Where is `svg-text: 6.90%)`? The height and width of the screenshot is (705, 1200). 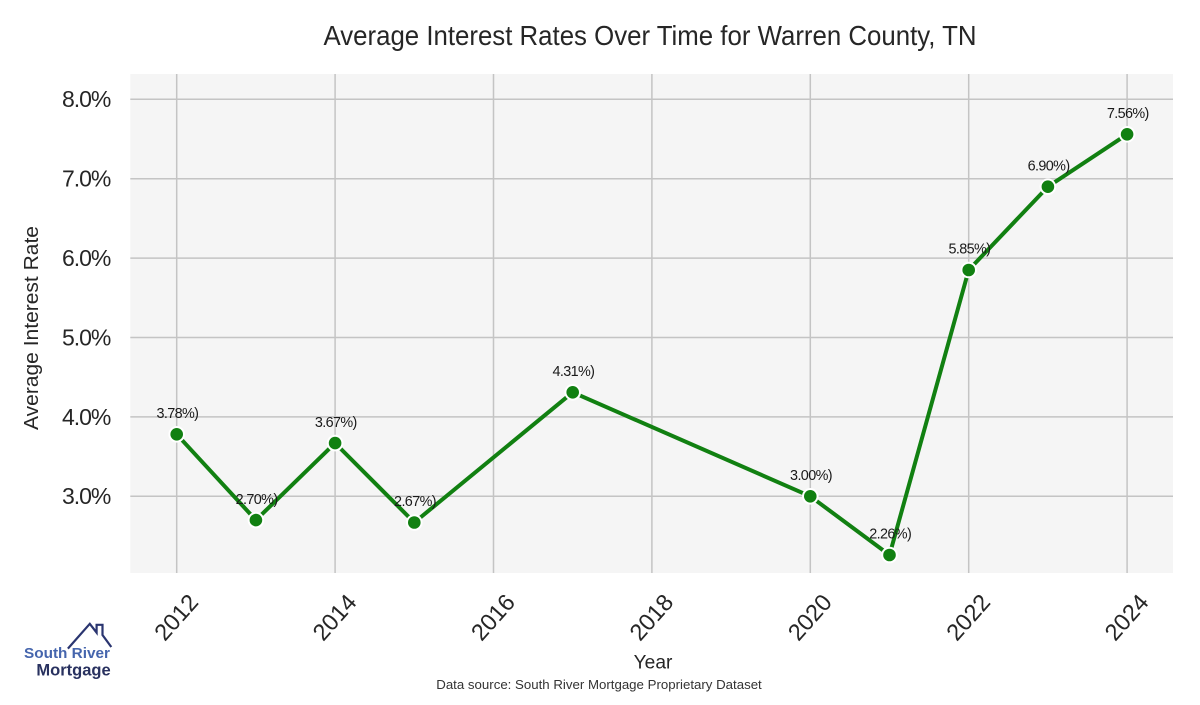
svg-text: 6.90%) is located at coordinates (1049, 166).